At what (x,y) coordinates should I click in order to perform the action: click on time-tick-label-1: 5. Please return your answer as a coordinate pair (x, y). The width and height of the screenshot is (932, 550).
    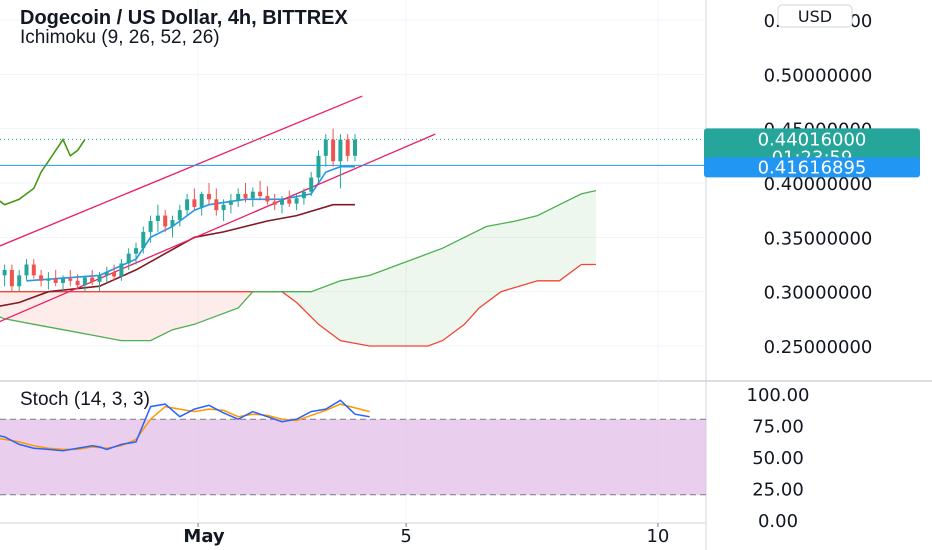
    Looking at the image, I should click on (405, 536).